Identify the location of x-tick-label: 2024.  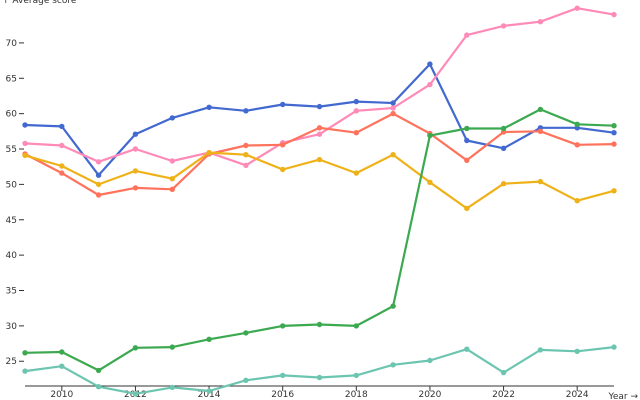
(577, 395).